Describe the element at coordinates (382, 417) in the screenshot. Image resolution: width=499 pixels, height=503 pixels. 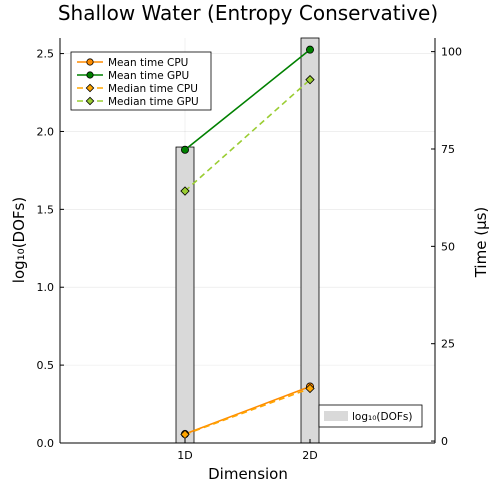
I see `legend-bar-label: log₁₀(DOFs)` at that location.